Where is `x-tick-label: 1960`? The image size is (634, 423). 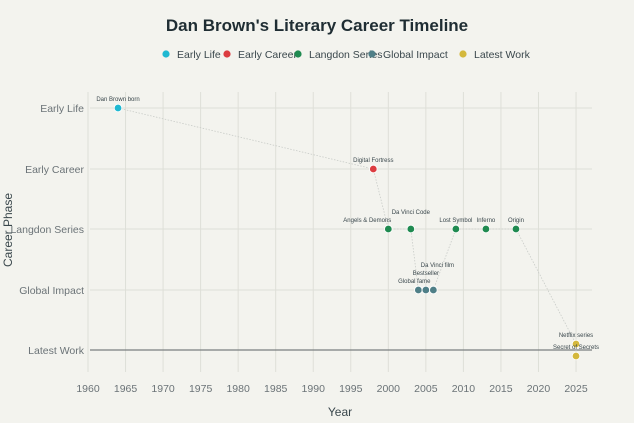 x-tick-label: 1960 is located at coordinates (88, 389).